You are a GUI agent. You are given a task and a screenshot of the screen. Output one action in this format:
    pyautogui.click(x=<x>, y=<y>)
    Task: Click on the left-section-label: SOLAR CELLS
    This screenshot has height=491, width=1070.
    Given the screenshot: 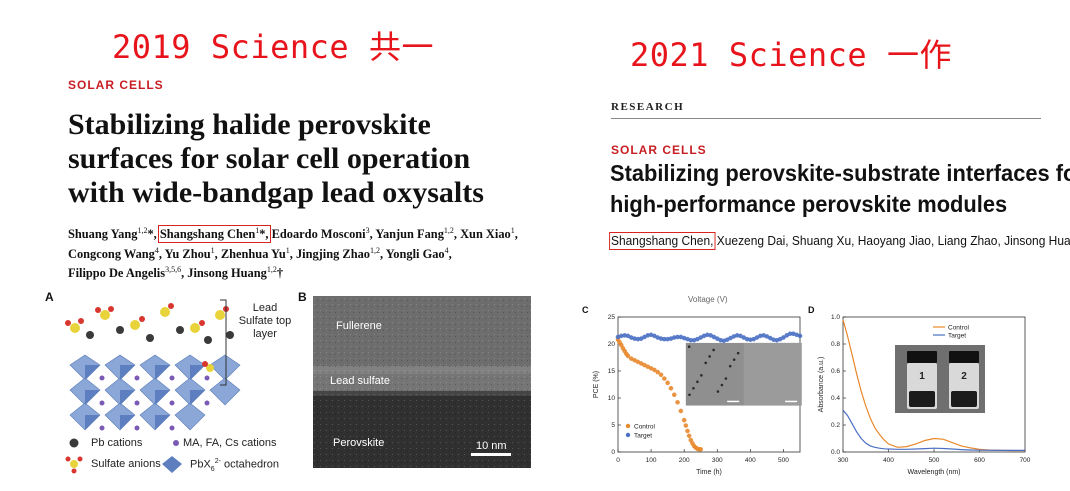 What is the action you would take?
    pyautogui.click(x=116, y=85)
    